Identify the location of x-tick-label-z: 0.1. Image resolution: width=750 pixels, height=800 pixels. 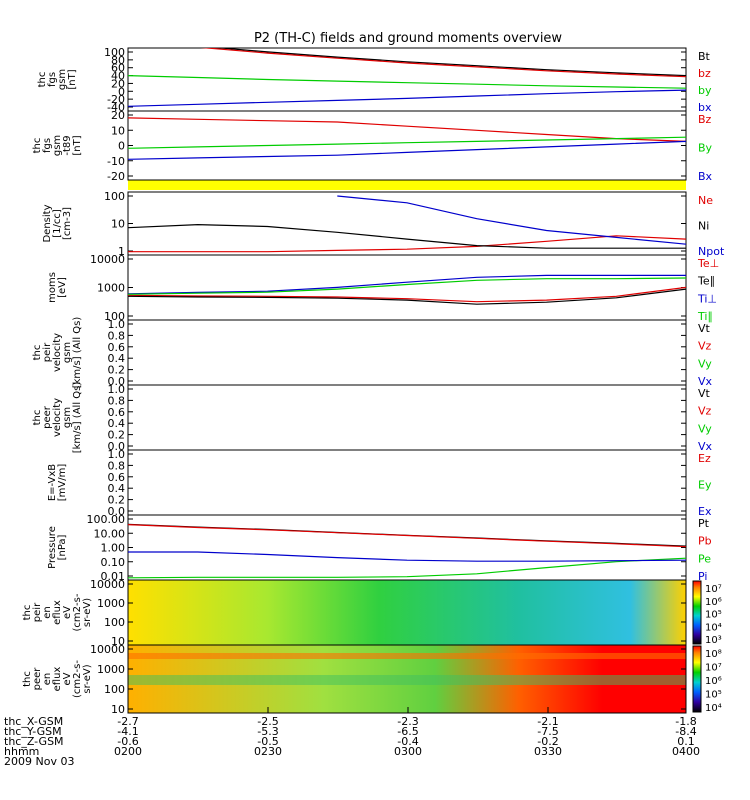
(686, 741).